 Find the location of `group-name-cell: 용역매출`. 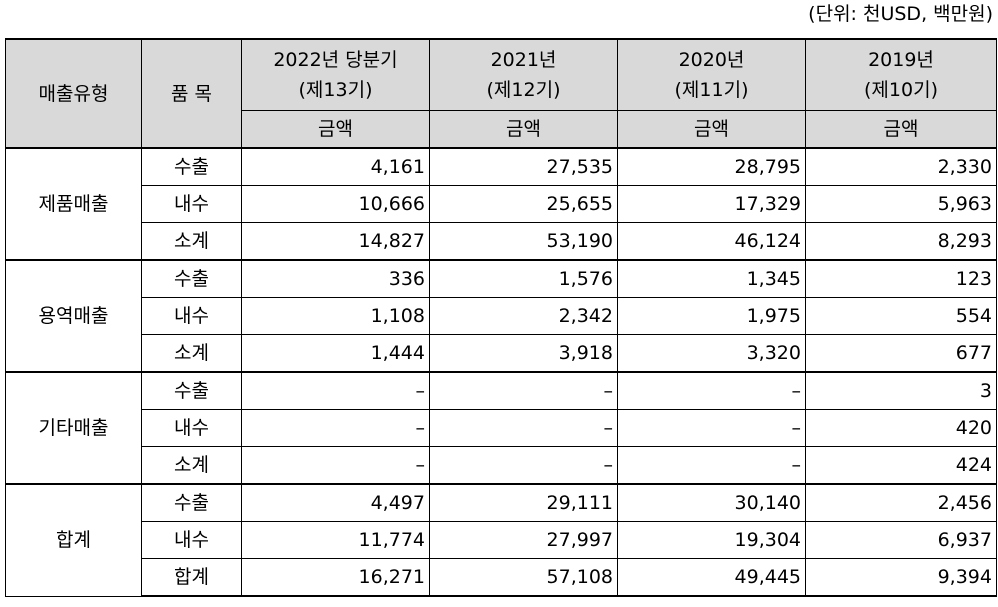

group-name-cell: 용역매출 is located at coordinates (73, 316).